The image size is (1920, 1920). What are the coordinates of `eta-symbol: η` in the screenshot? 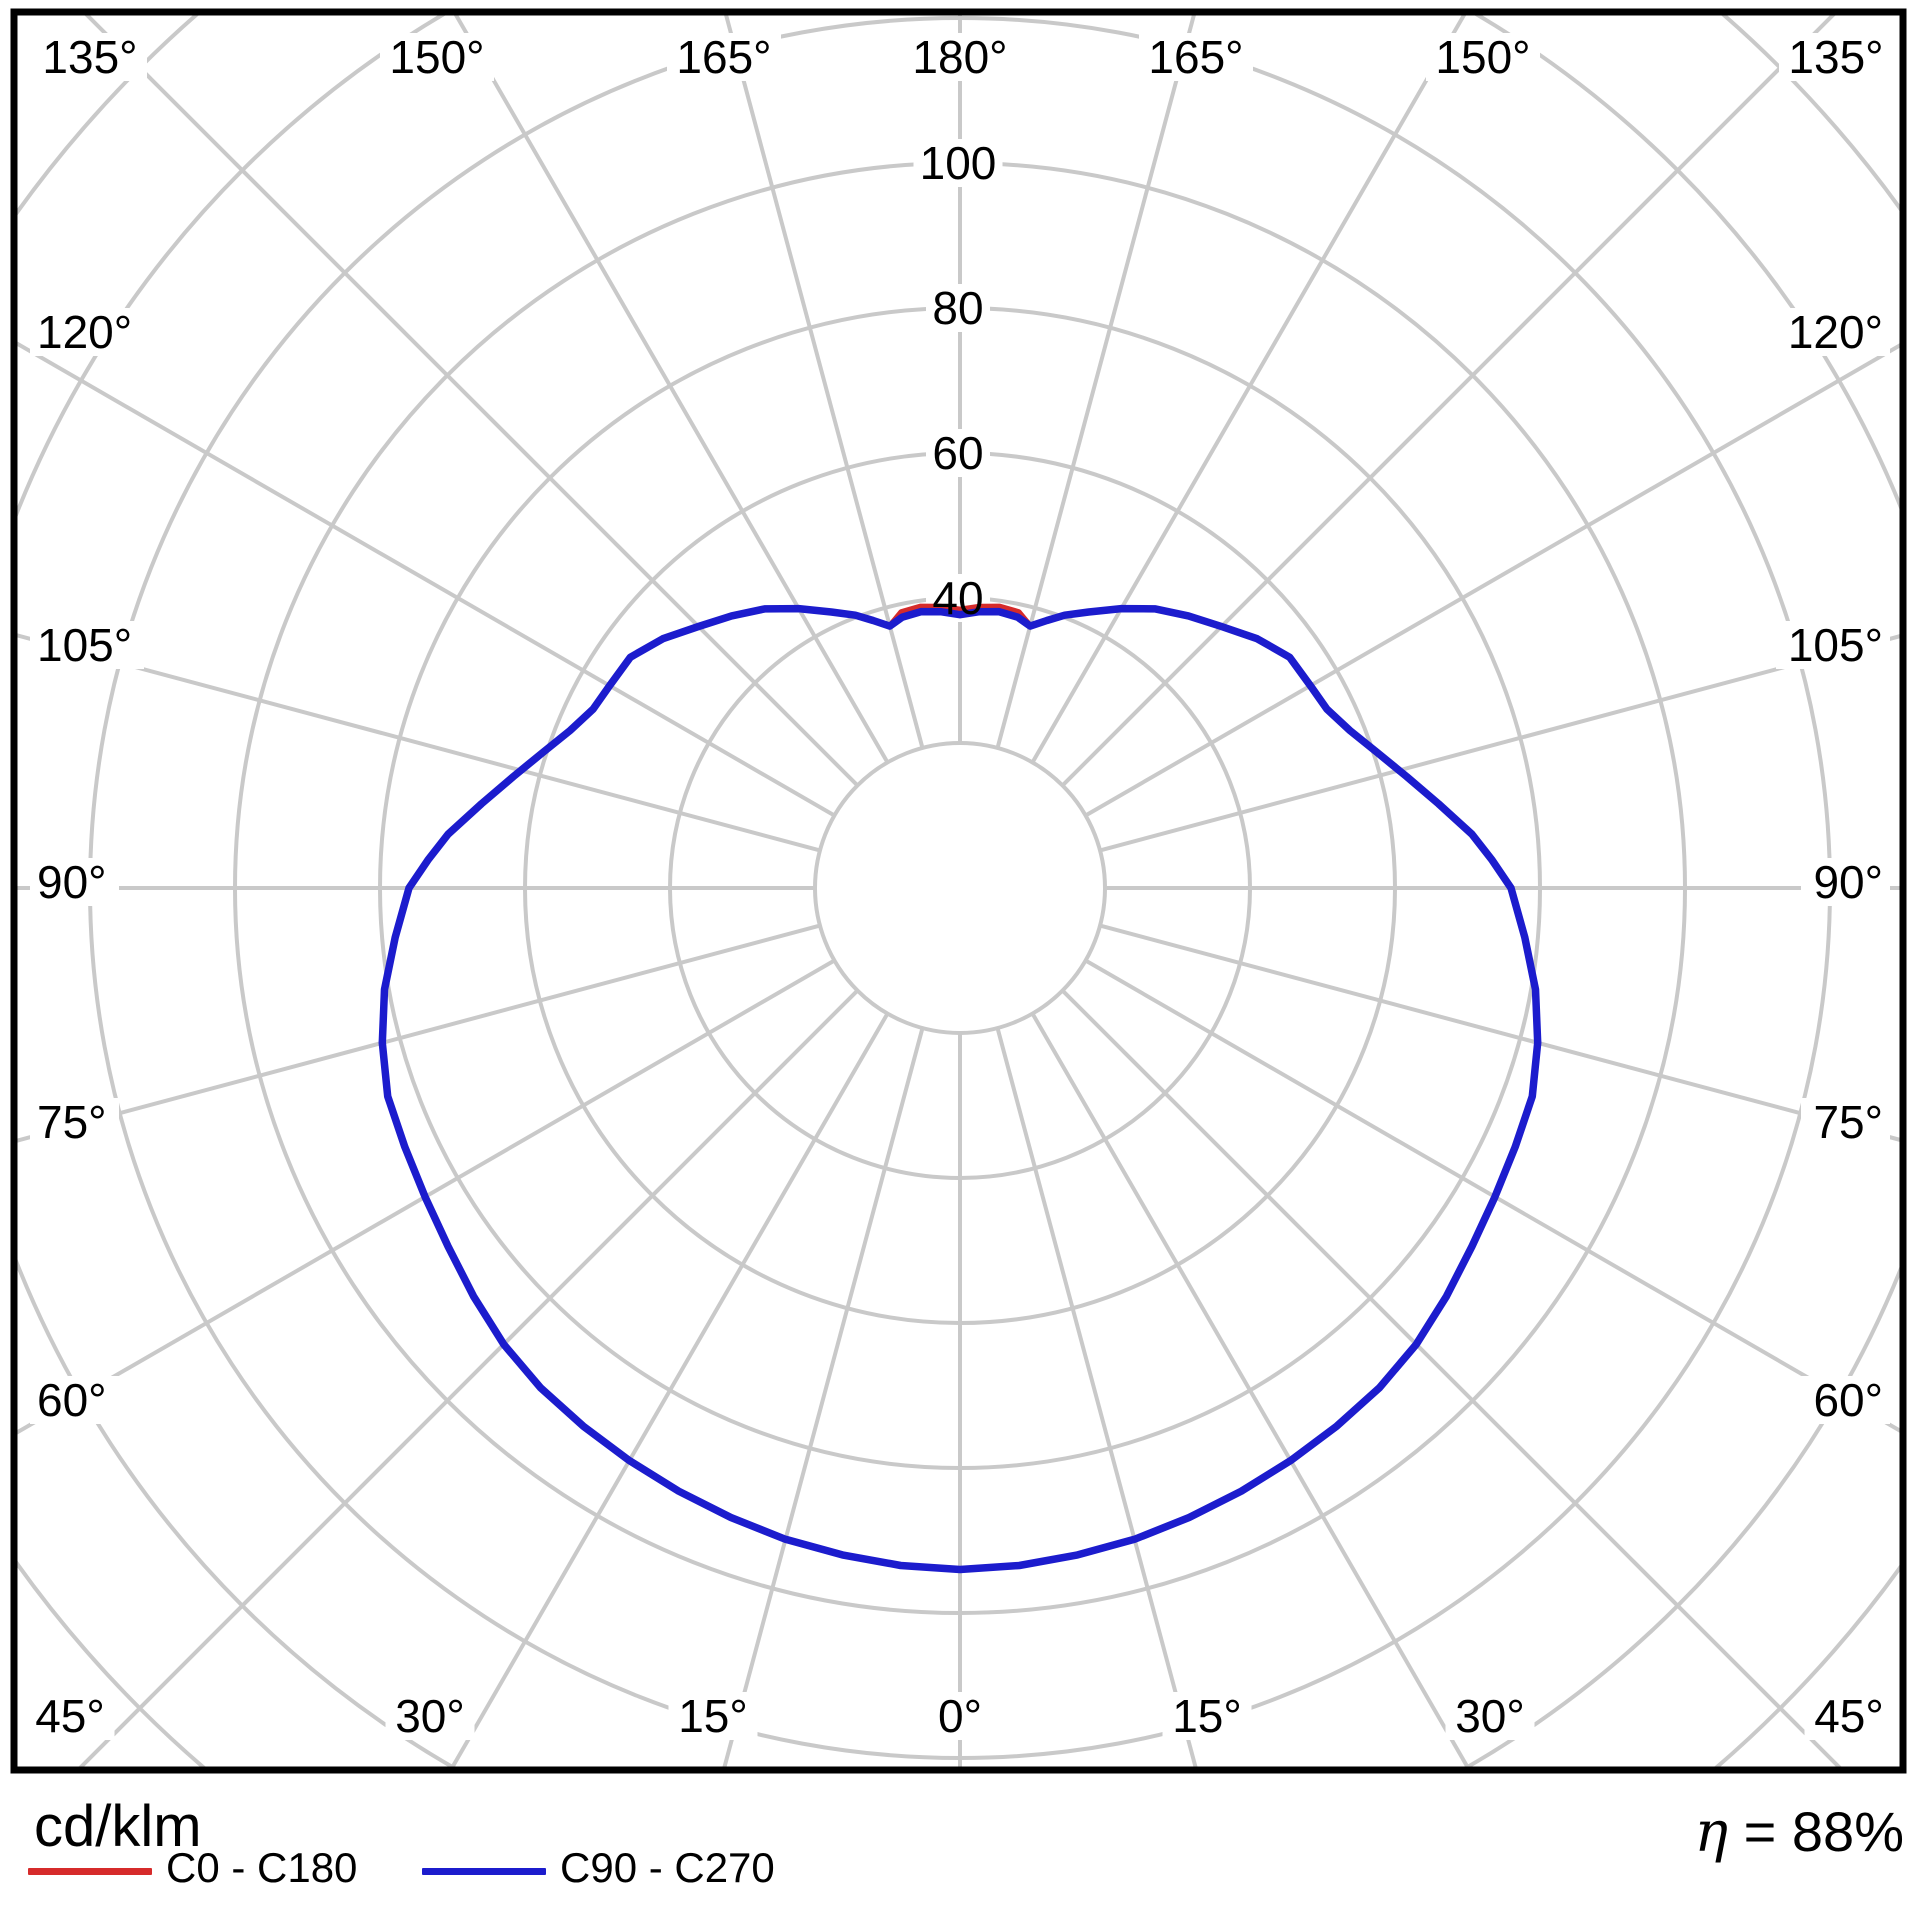 It's located at (1711, 1832).